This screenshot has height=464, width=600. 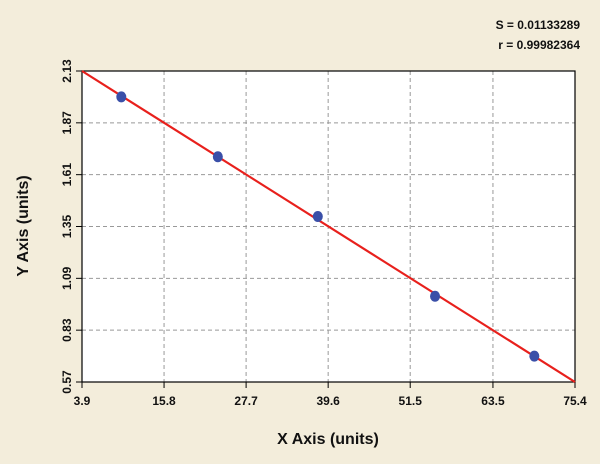 I want to click on x-tick-label: 51.5, so click(x=411, y=401).